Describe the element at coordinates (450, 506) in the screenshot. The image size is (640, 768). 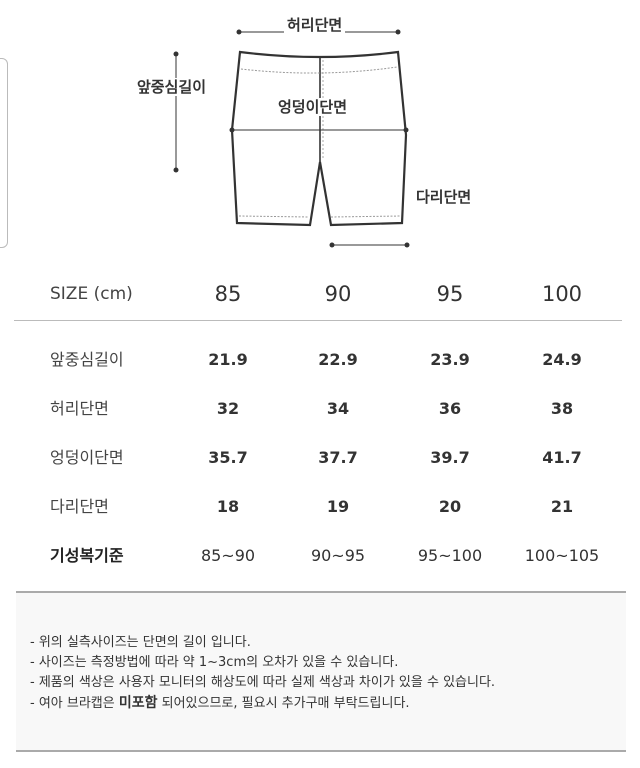
I see `cell: 20` at that location.